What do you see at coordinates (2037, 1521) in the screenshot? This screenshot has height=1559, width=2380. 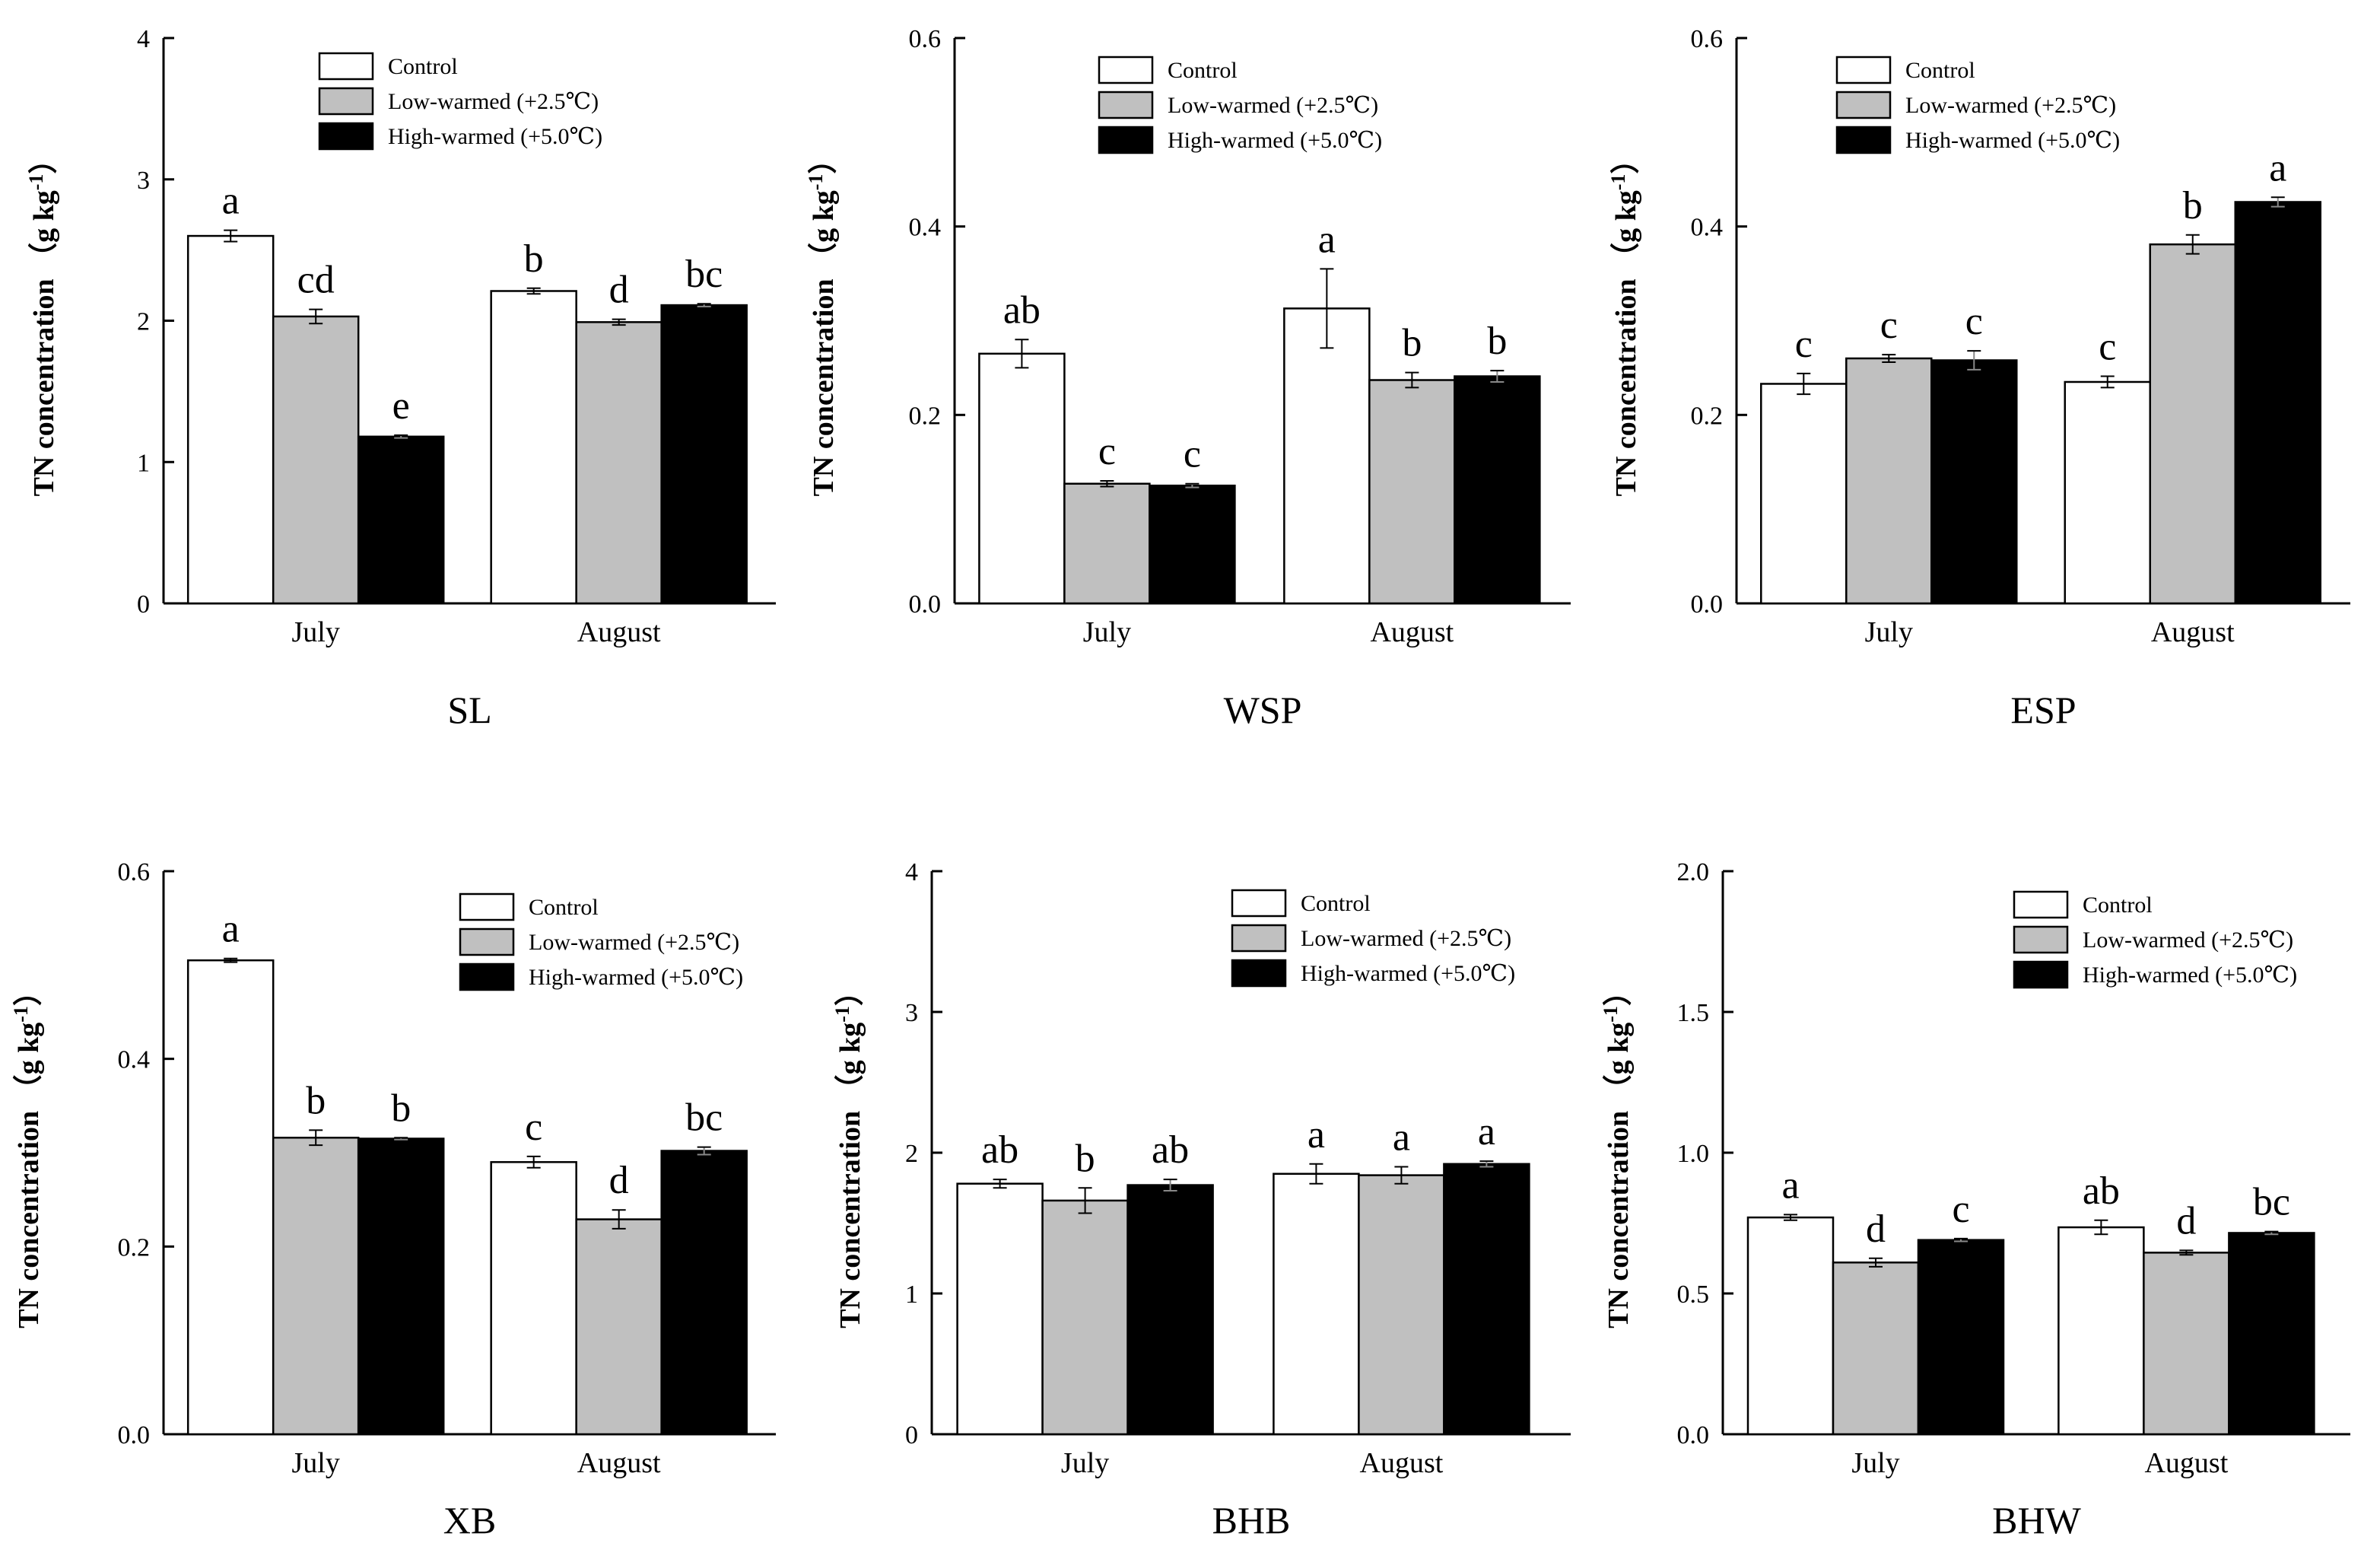 I see `panel-title: BHW` at bounding box center [2037, 1521].